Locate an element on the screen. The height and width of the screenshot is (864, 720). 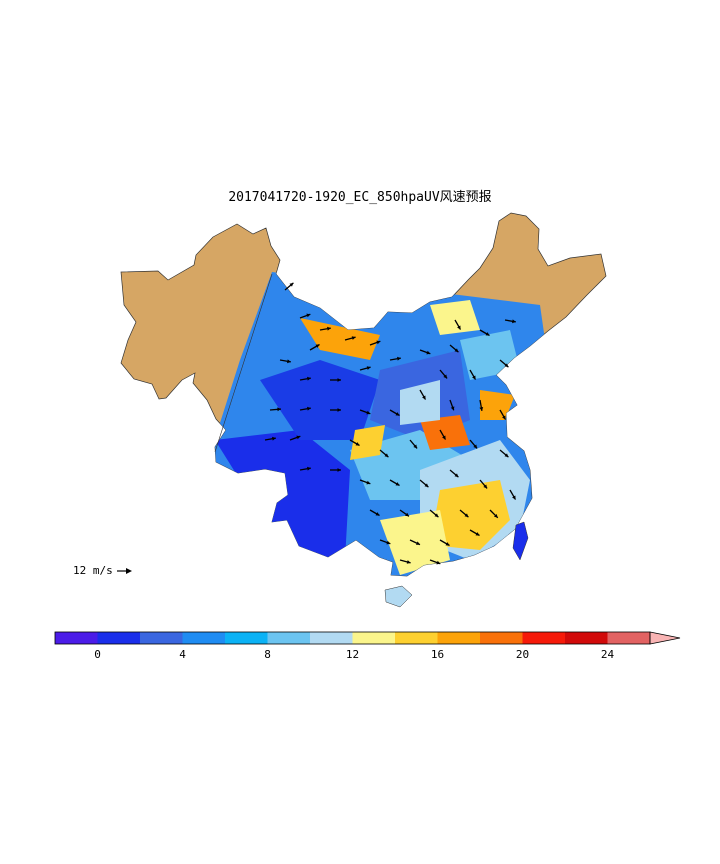
colorbar-tick-label: 16 is located at coordinates (437, 654).